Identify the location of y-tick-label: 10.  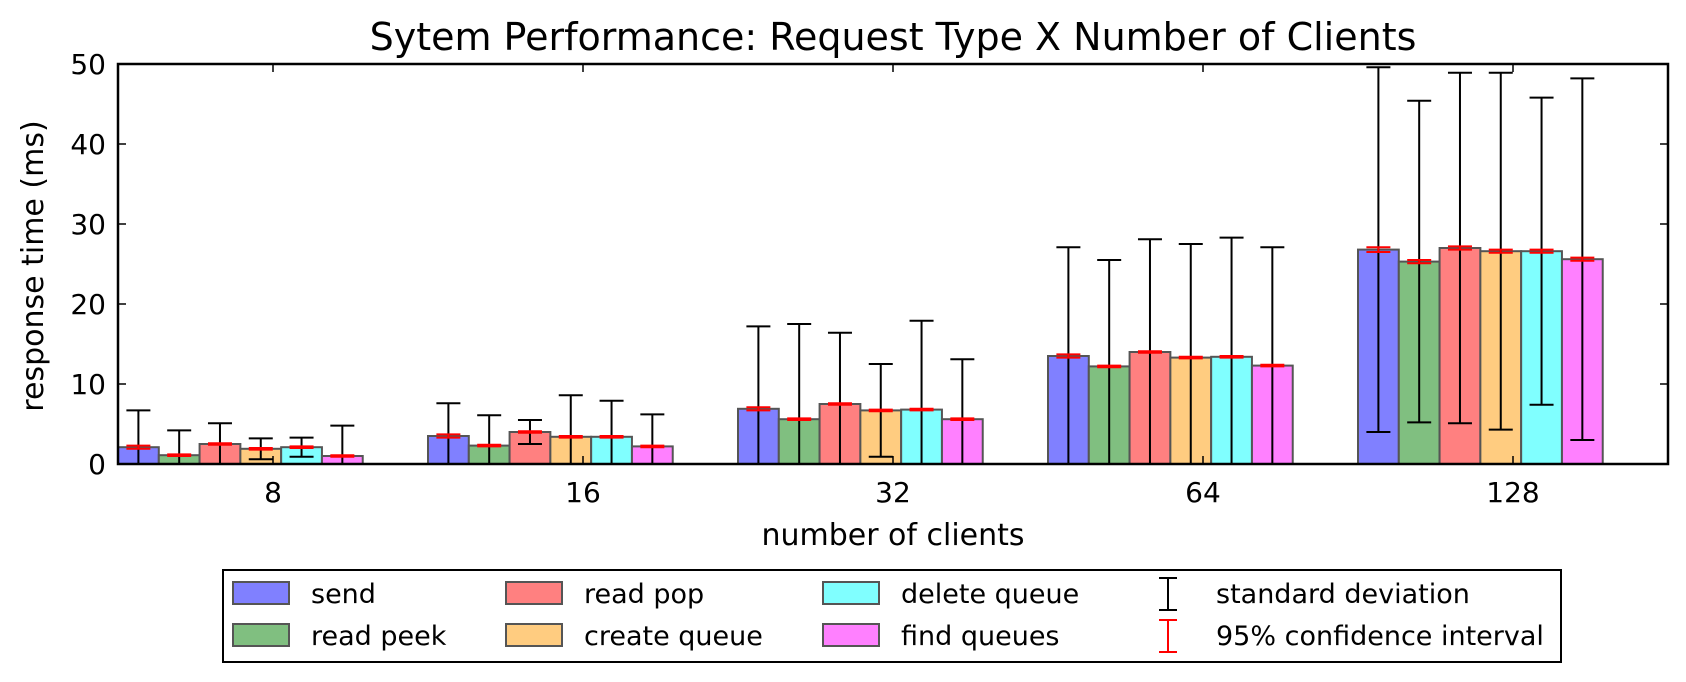
(88, 384).